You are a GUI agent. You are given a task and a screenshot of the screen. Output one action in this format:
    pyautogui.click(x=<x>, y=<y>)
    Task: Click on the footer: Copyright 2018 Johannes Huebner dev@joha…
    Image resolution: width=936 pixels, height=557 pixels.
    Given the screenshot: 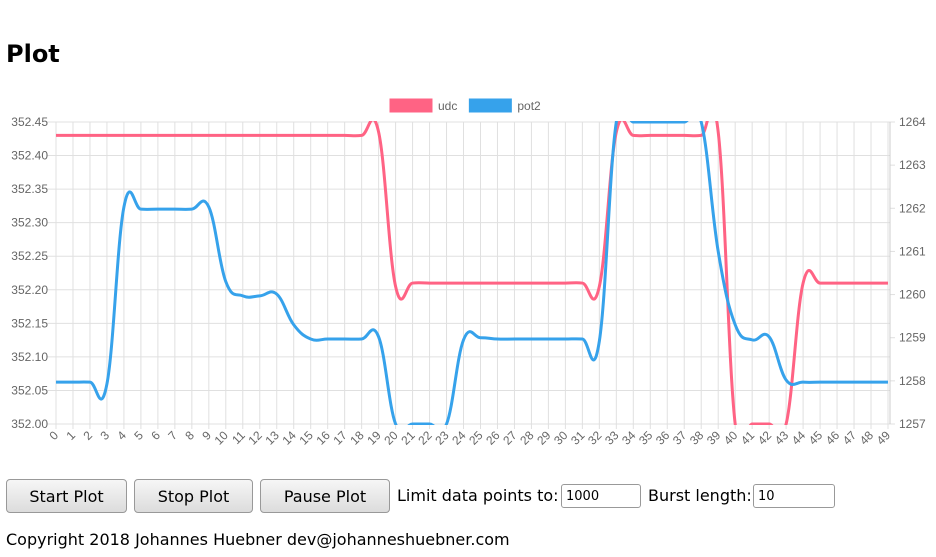 What is the action you would take?
    pyautogui.click(x=258, y=539)
    